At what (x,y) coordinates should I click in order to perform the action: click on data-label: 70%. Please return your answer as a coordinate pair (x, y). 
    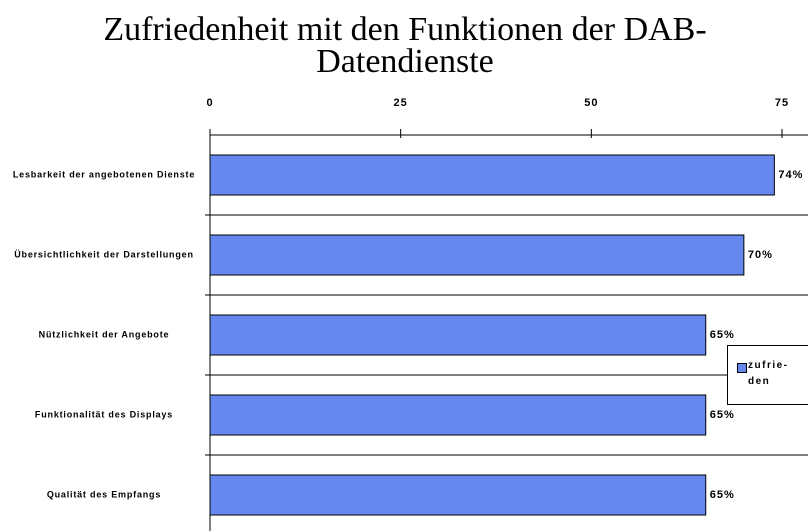
    Looking at the image, I should click on (760, 255).